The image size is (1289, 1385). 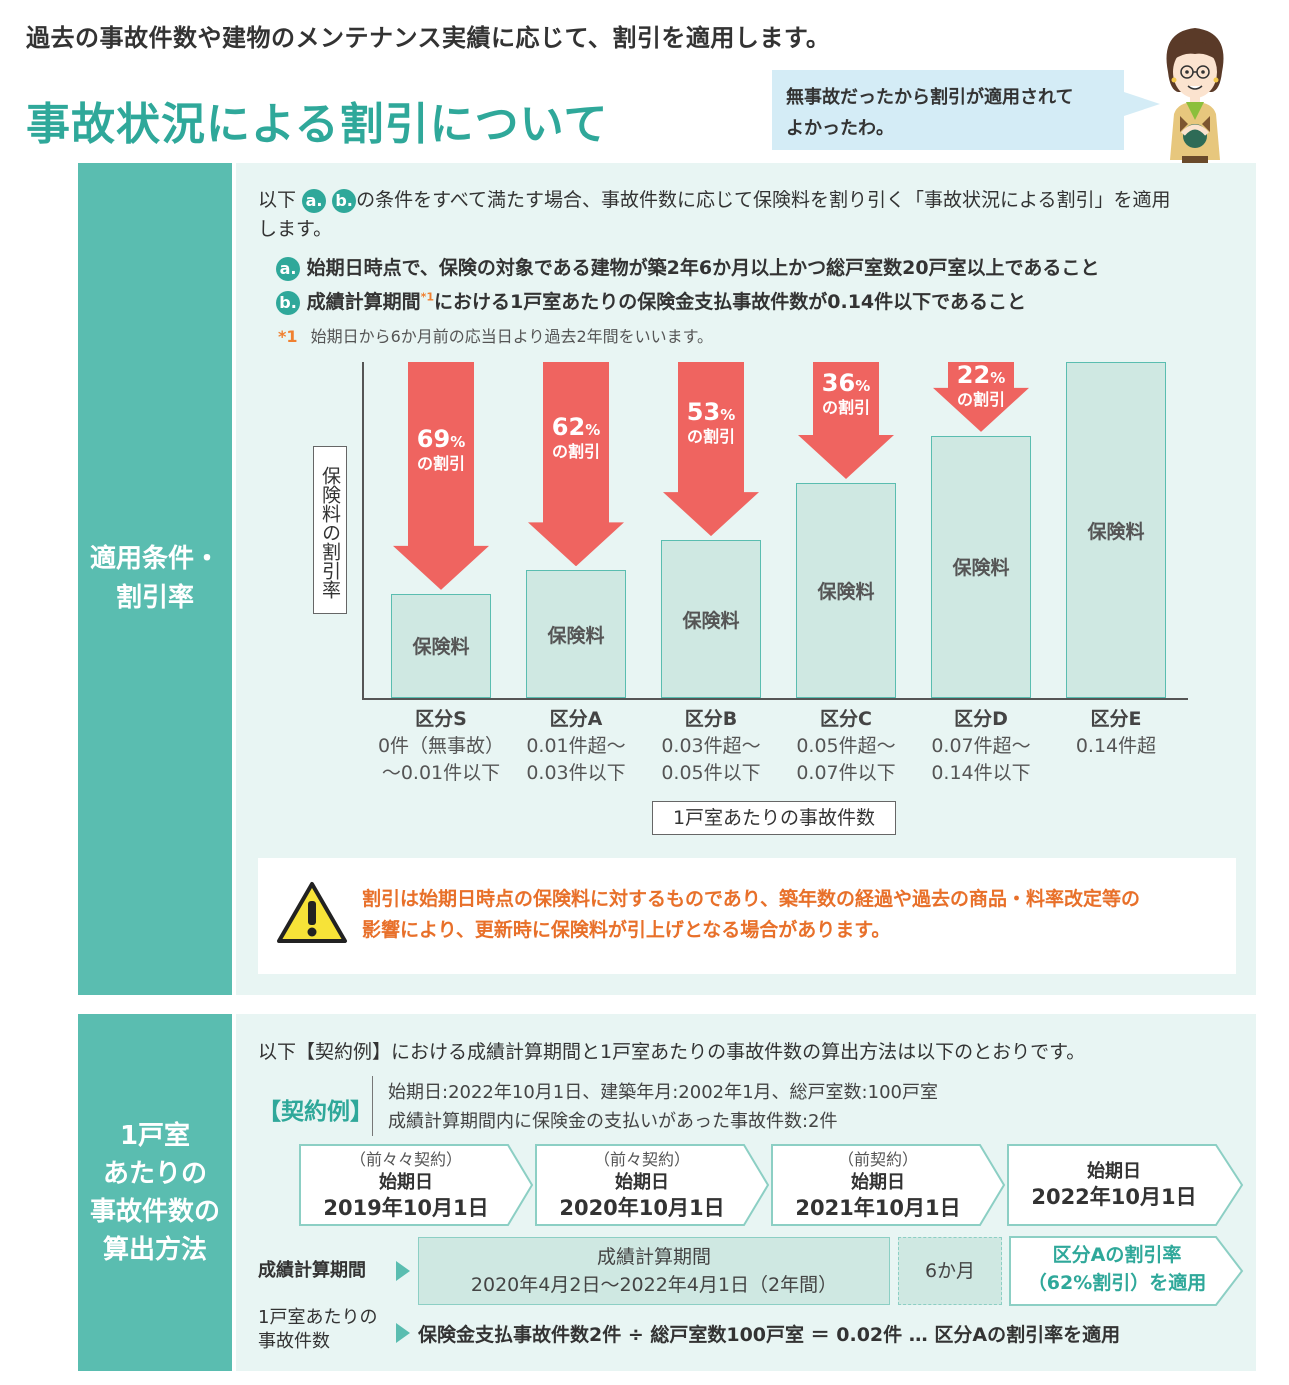 What do you see at coordinates (1126, 1271) in the screenshot?
I see `result-chevron` at bounding box center [1126, 1271].